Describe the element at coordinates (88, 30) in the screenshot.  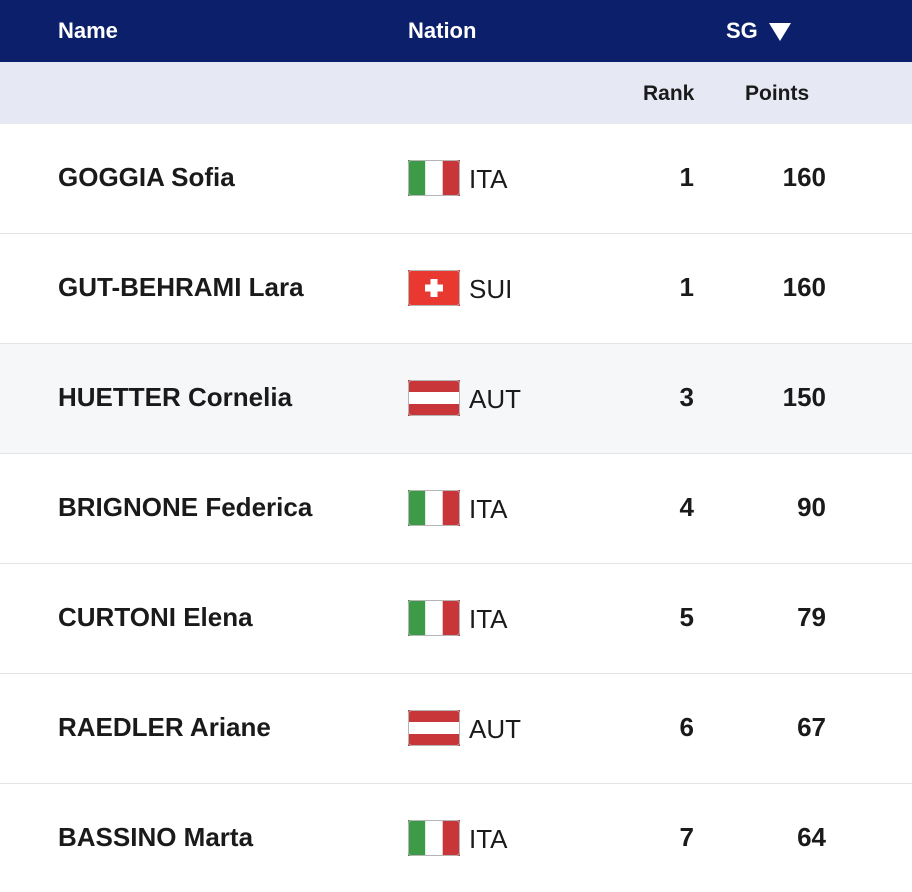
I see `name-header: Name` at that location.